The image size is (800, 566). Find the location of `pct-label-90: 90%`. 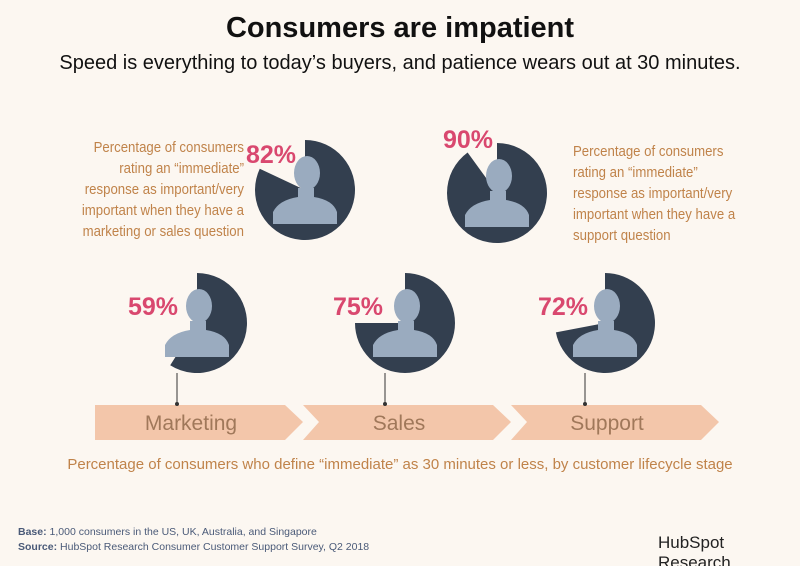

pct-label-90: 90% is located at coordinates (468, 140).